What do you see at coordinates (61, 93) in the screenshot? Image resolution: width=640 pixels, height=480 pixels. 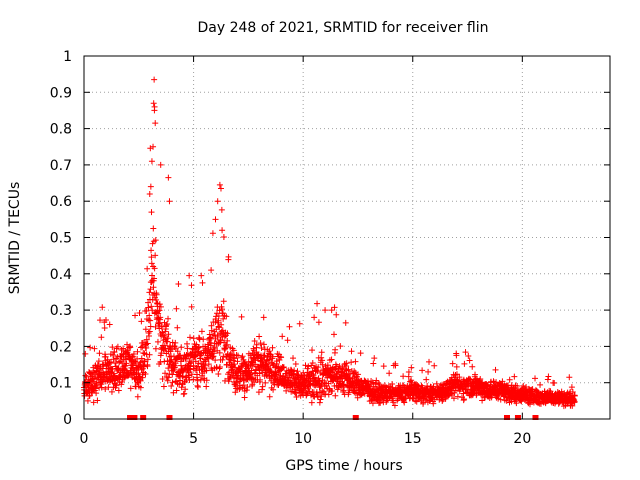 I see `y-tick-label: 0.9` at bounding box center [61, 93].